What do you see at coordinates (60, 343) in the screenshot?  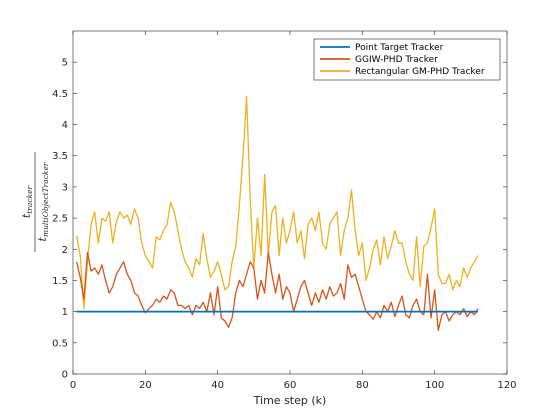 I see `y-tick-label: 0.5` at bounding box center [60, 343].